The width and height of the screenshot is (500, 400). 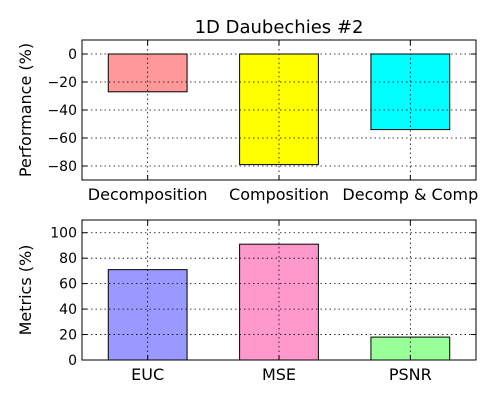 What do you see at coordinates (25, 110) in the screenshot?
I see `performance-y-axis-label: Performance (%)` at bounding box center [25, 110].